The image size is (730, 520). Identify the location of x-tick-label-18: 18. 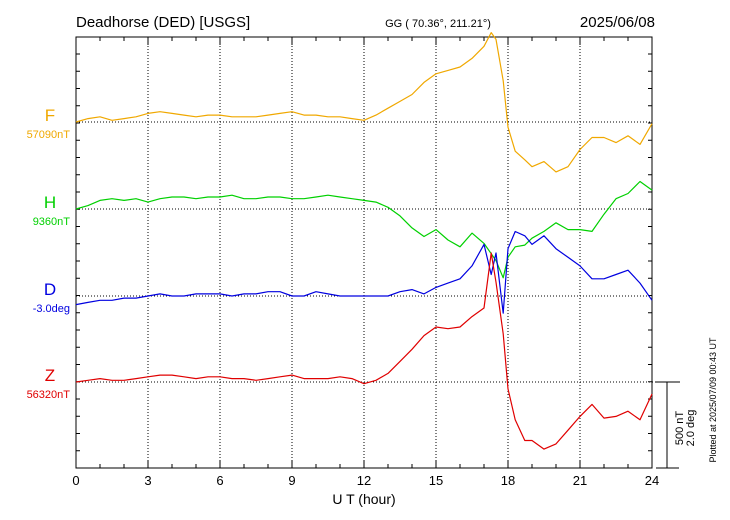
(508, 480).